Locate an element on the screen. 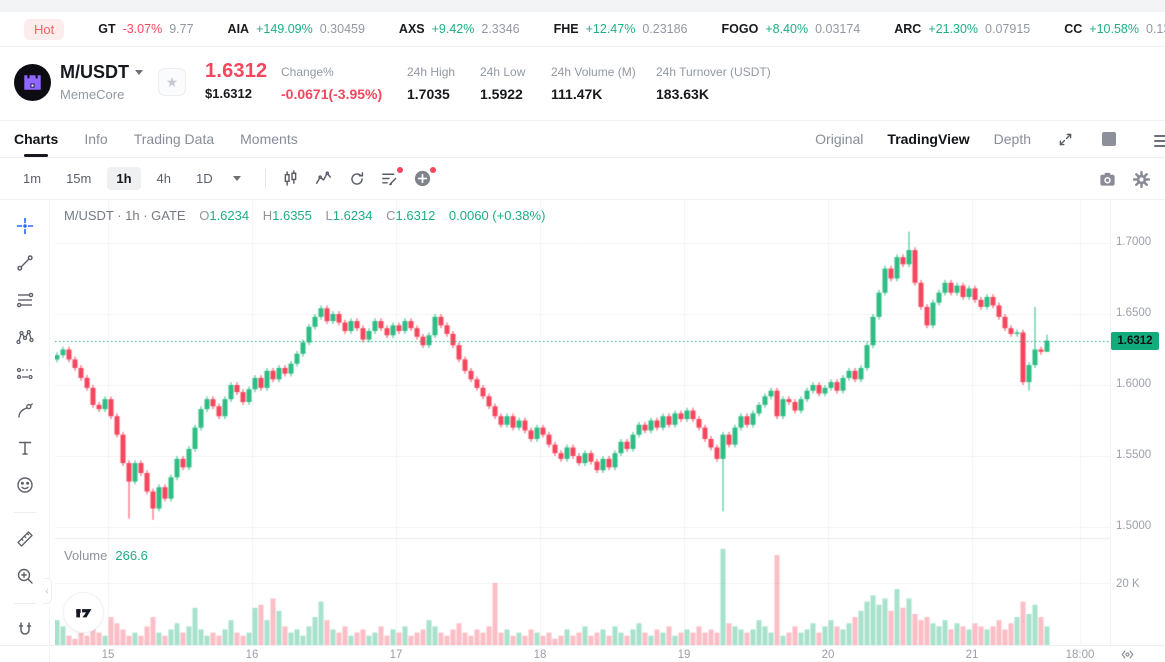 Image resolution: width=1165 pixels, height=662 pixels. zoom-in-icon is located at coordinates (25, 576).